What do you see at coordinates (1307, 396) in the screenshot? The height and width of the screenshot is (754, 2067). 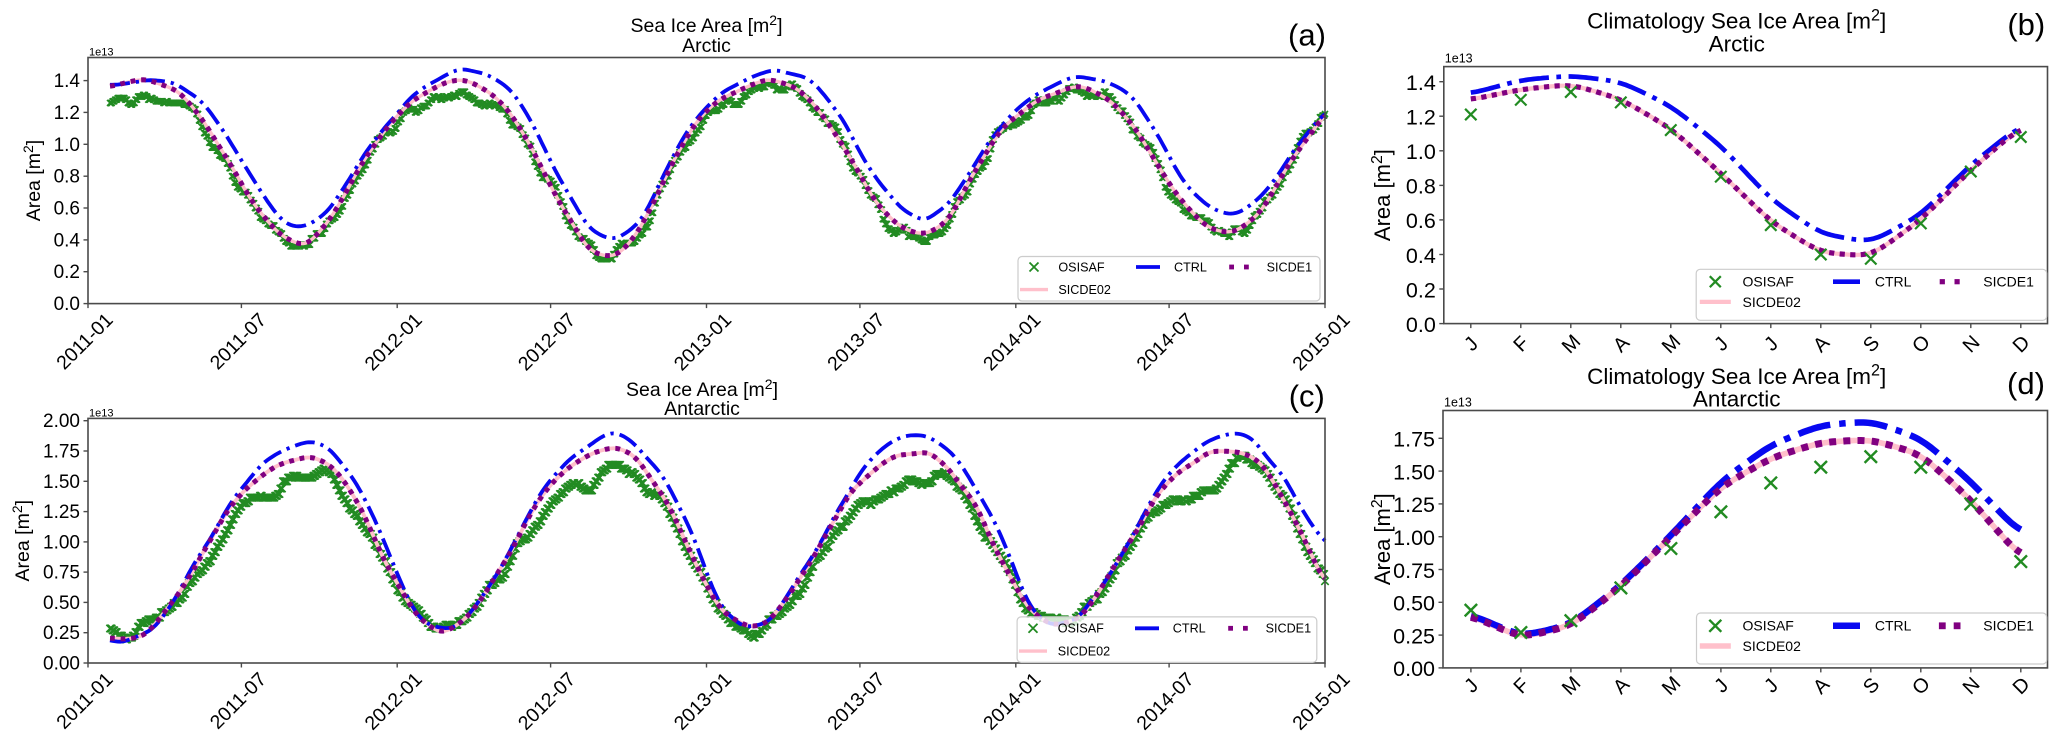 I see `svg-text: (c)` at bounding box center [1307, 396].